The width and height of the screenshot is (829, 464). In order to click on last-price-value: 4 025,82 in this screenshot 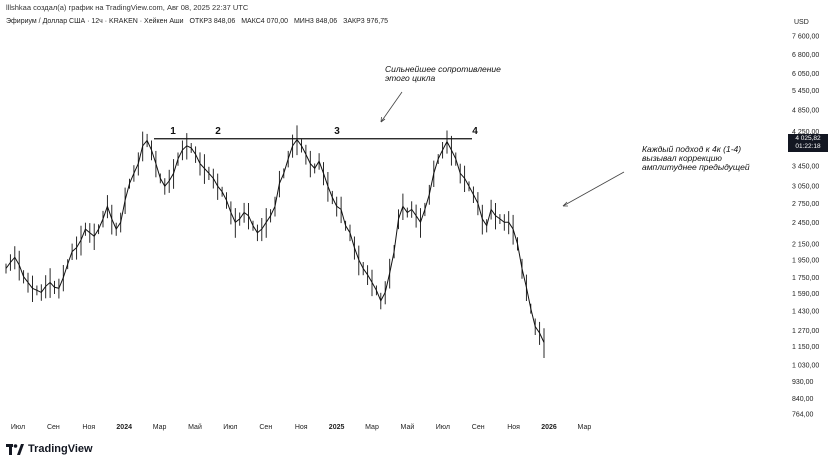, I will do `click(808, 138)`.